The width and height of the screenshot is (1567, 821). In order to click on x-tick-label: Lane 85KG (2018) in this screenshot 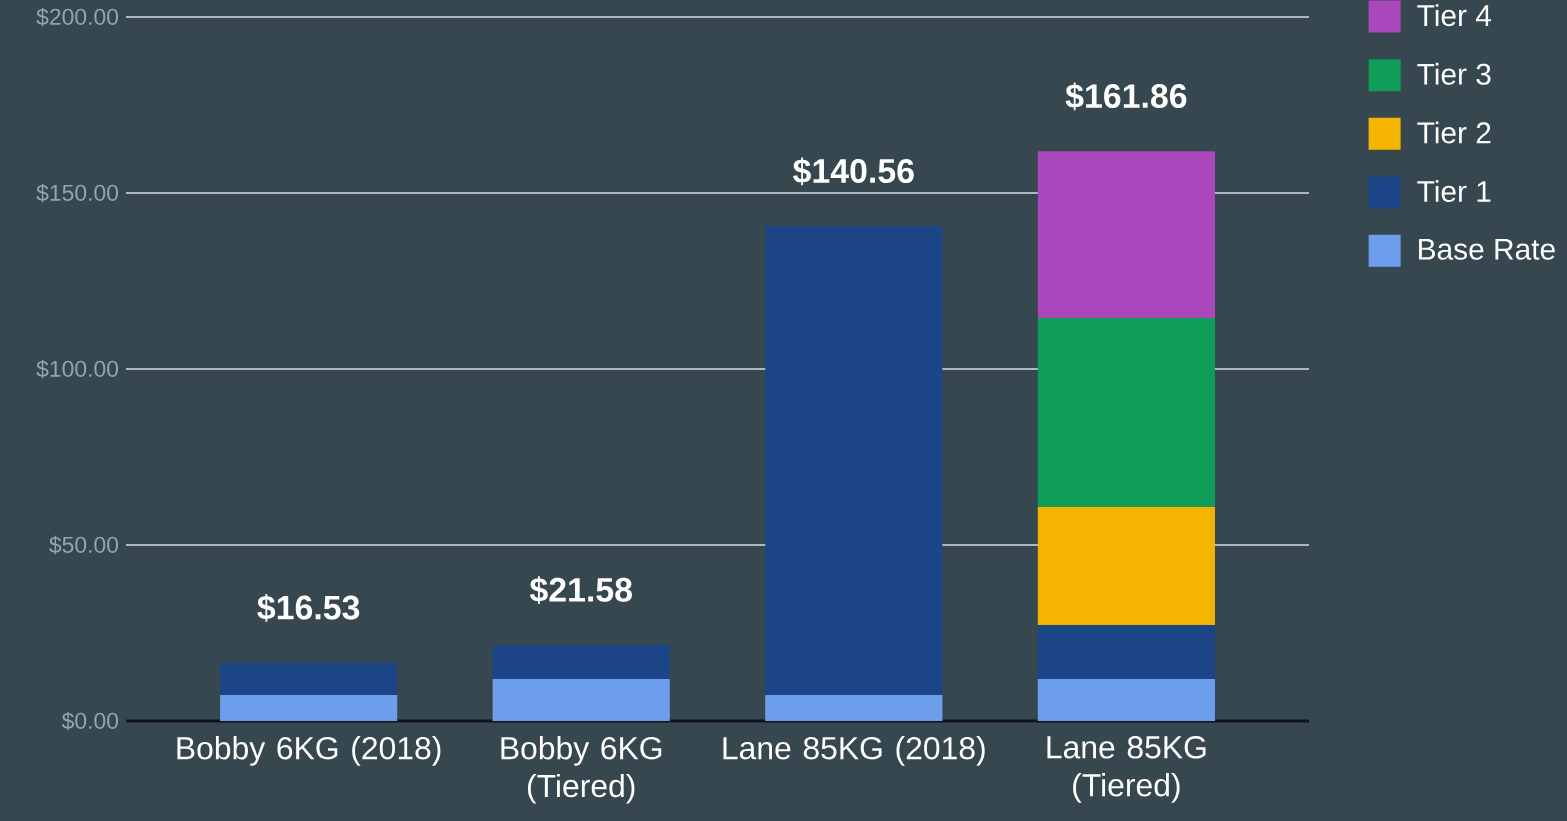, I will do `click(854, 751)`.